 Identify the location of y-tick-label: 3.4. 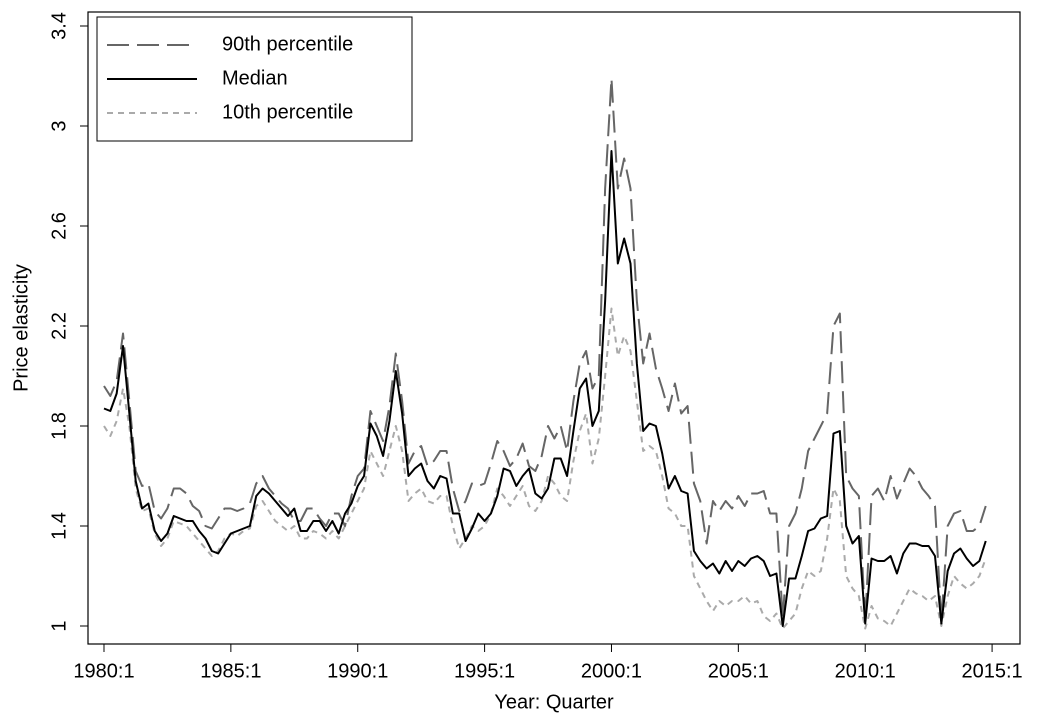
(59, 26).